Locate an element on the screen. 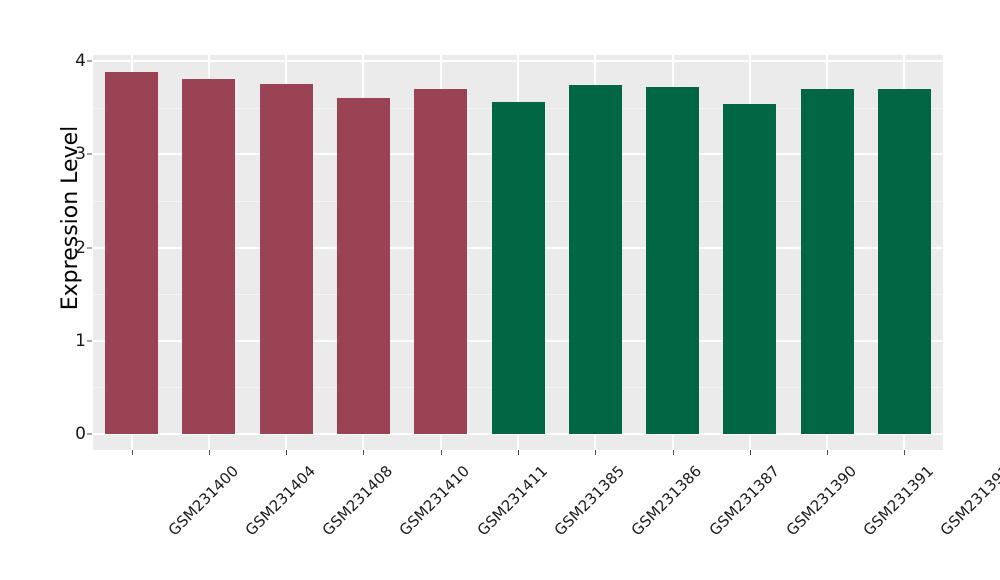 The height and width of the screenshot is (580, 1000). x-tick-label-text: GSM231386 is located at coordinates (667, 501).